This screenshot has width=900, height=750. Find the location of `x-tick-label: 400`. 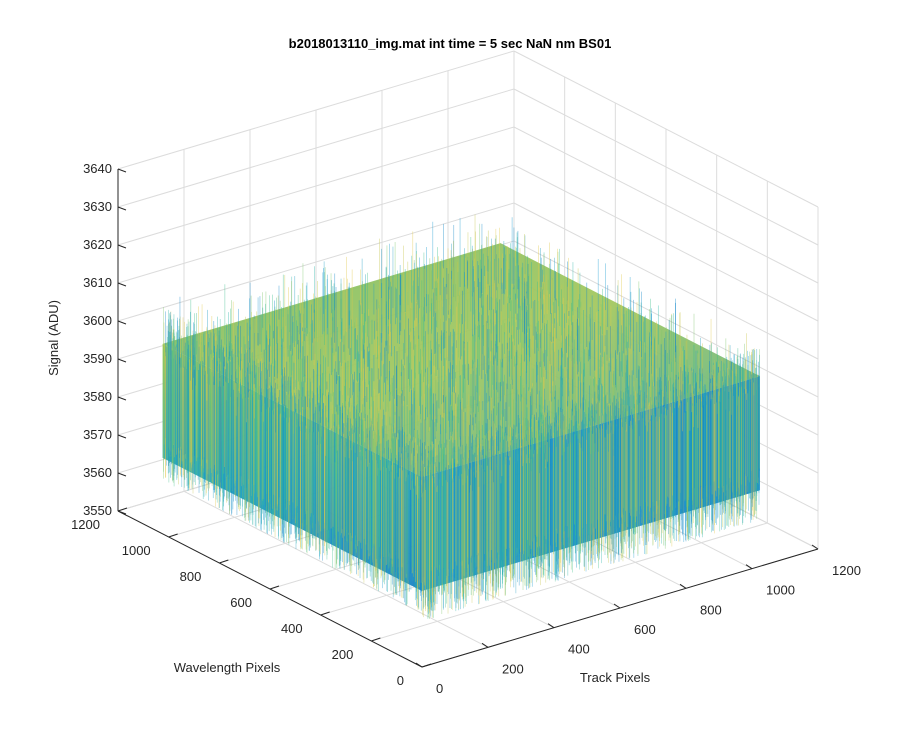

x-tick-label: 400 is located at coordinates (579, 649).